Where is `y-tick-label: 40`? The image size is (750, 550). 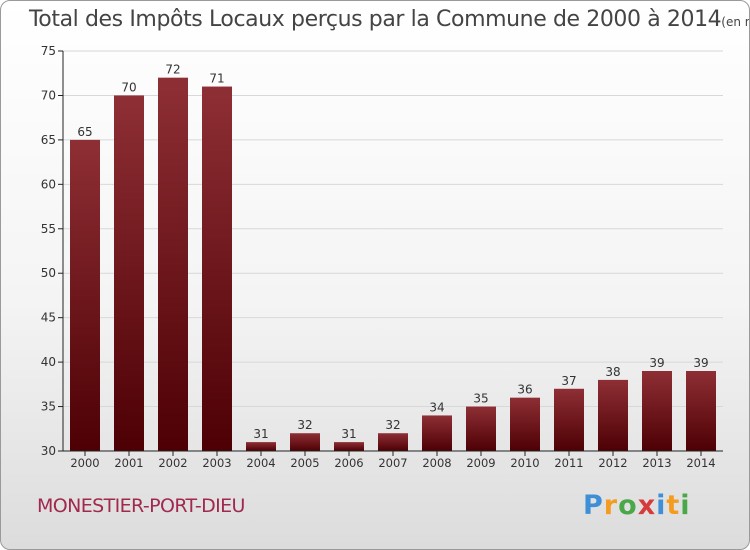 y-tick-label: 40 is located at coordinates (48, 362).